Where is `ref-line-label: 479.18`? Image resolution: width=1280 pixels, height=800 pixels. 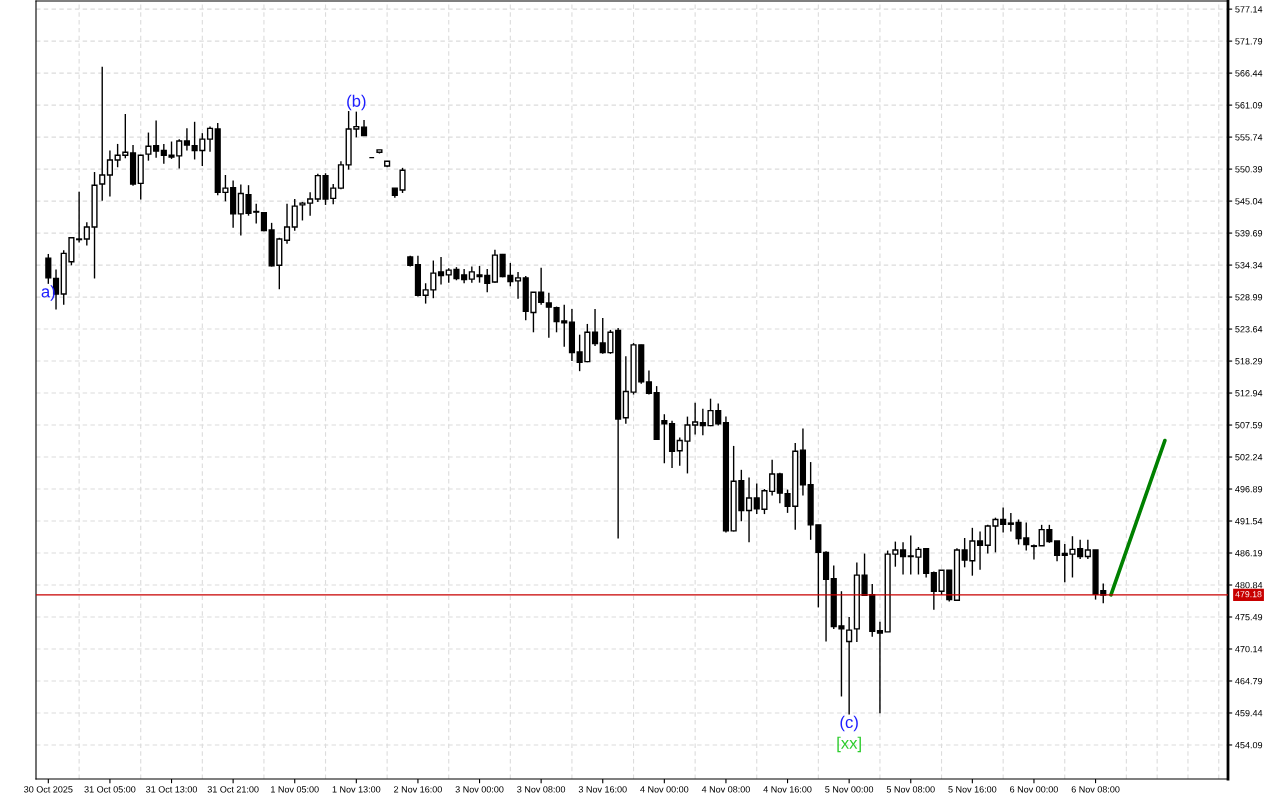 ref-line-label: 479.18 is located at coordinates (1248, 594).